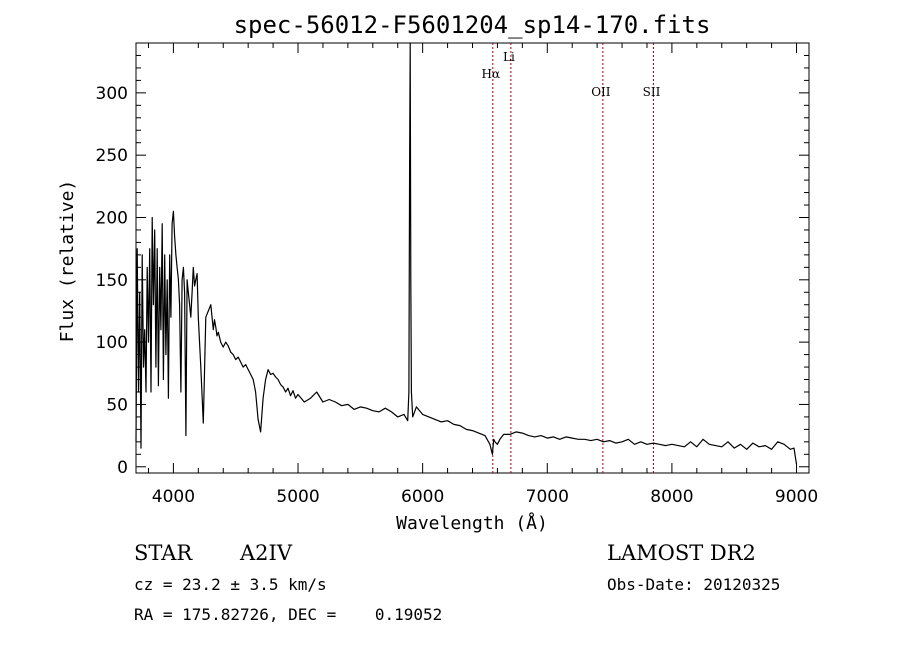 The width and height of the screenshot is (900, 649). I want to click on x-tick-label: 4000, so click(173, 497).